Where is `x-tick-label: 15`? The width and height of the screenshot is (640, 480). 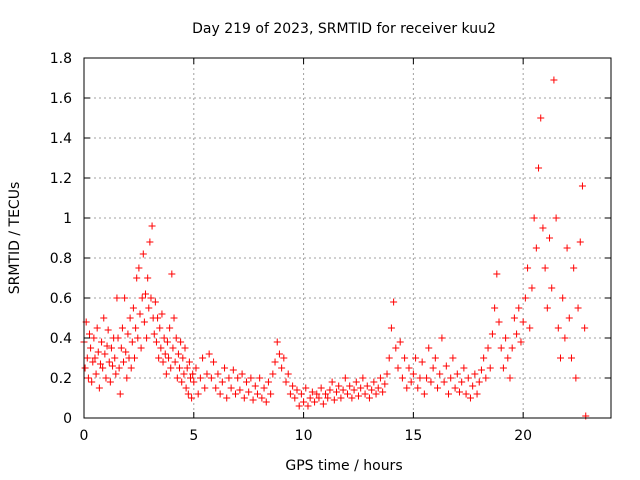
x-tick-label: 15 is located at coordinates (413, 436).